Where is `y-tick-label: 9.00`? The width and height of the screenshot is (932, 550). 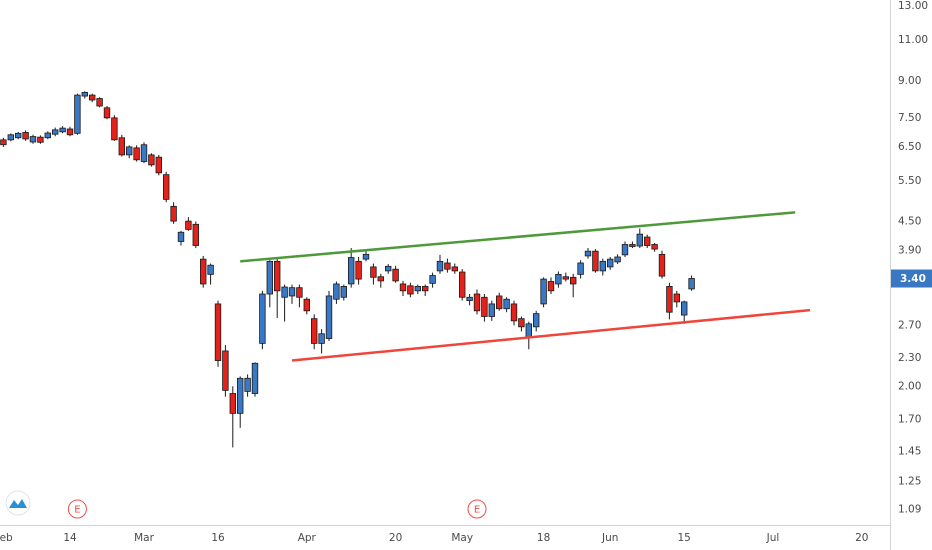 y-tick-label: 9.00 is located at coordinates (909, 81).